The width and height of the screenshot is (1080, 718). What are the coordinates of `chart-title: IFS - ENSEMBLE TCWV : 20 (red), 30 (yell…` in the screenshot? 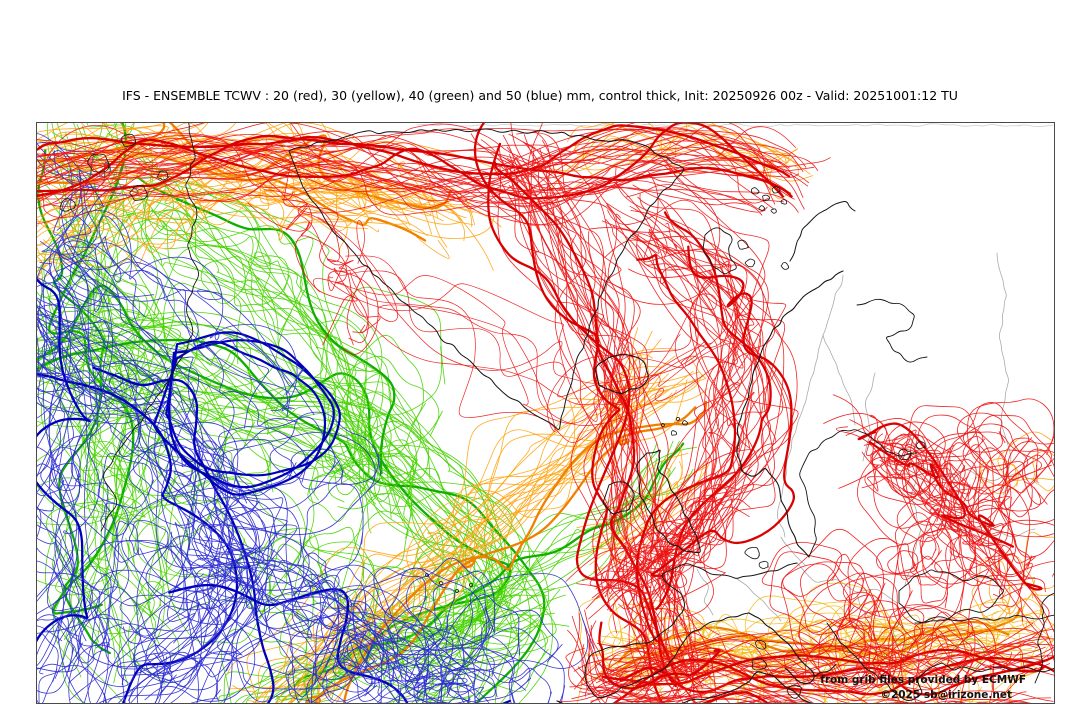 It's located at (540, 95).